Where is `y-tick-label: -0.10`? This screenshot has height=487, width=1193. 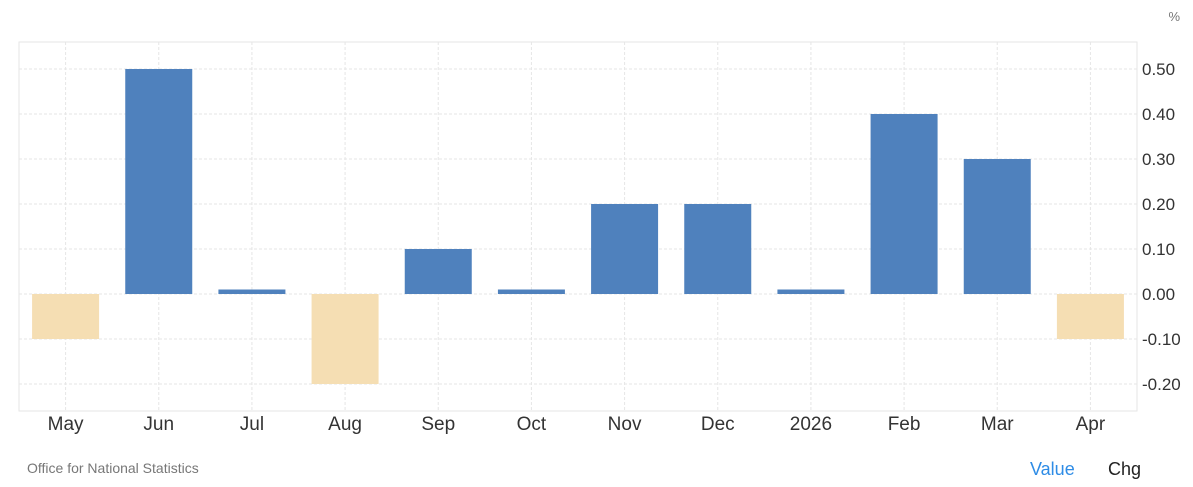 y-tick-label: -0.10 is located at coordinates (1161, 339).